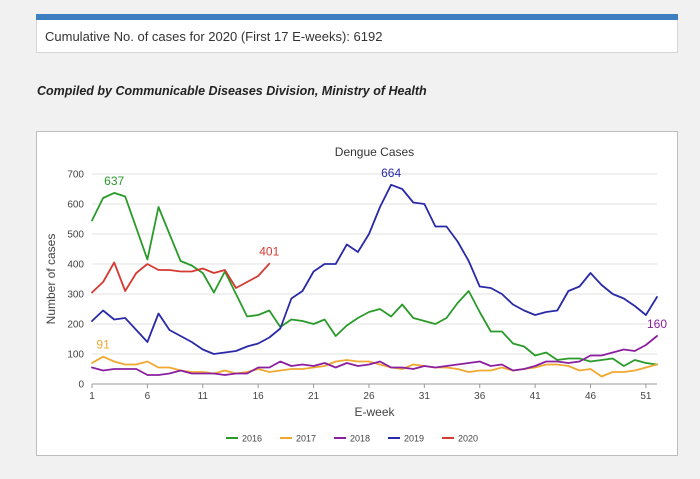 This screenshot has height=479, width=700. I want to click on x-tick-label-11: 11, so click(203, 396).